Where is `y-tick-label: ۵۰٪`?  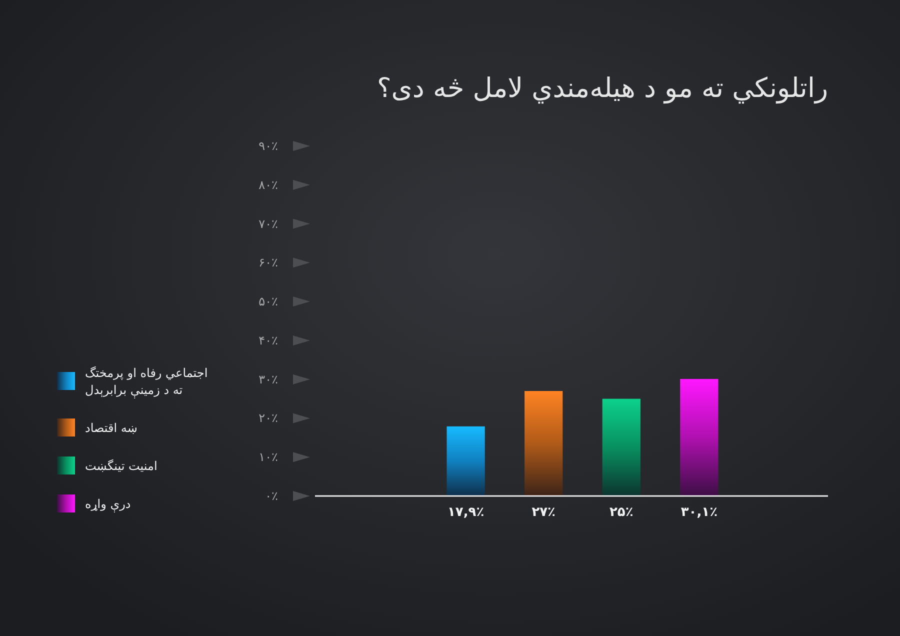 y-tick-label: ۵۰٪ is located at coordinates (268, 301).